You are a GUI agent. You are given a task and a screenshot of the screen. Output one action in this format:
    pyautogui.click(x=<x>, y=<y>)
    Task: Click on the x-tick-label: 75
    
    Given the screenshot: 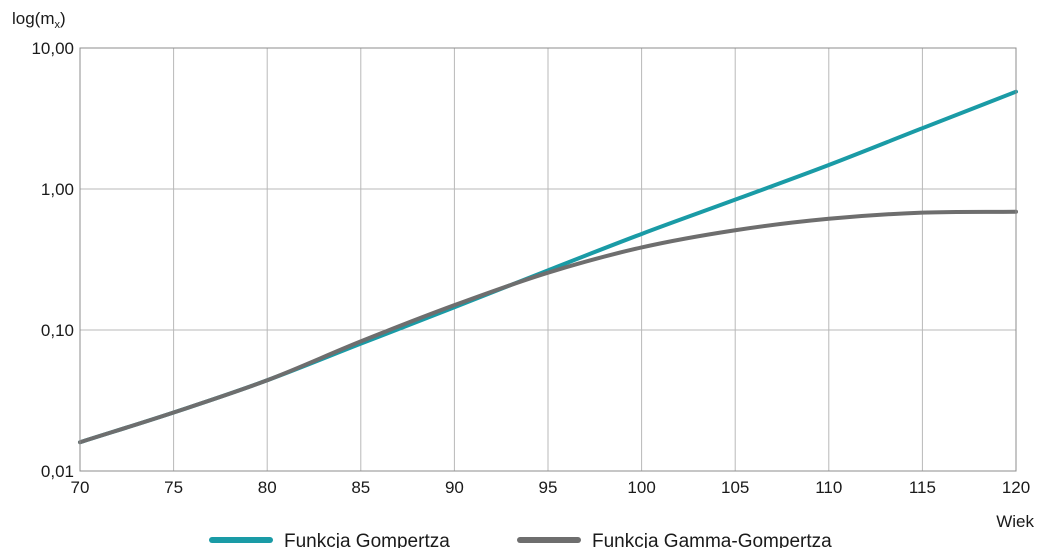 What is the action you would take?
    pyautogui.click(x=173, y=487)
    